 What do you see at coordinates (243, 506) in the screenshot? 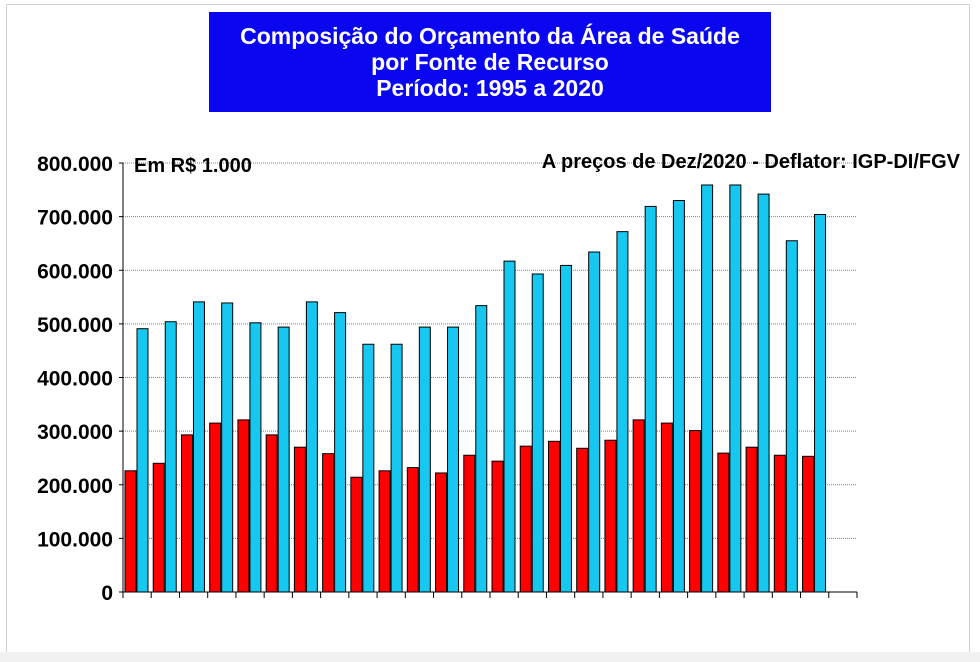
I see `bar-red-1999` at bounding box center [243, 506].